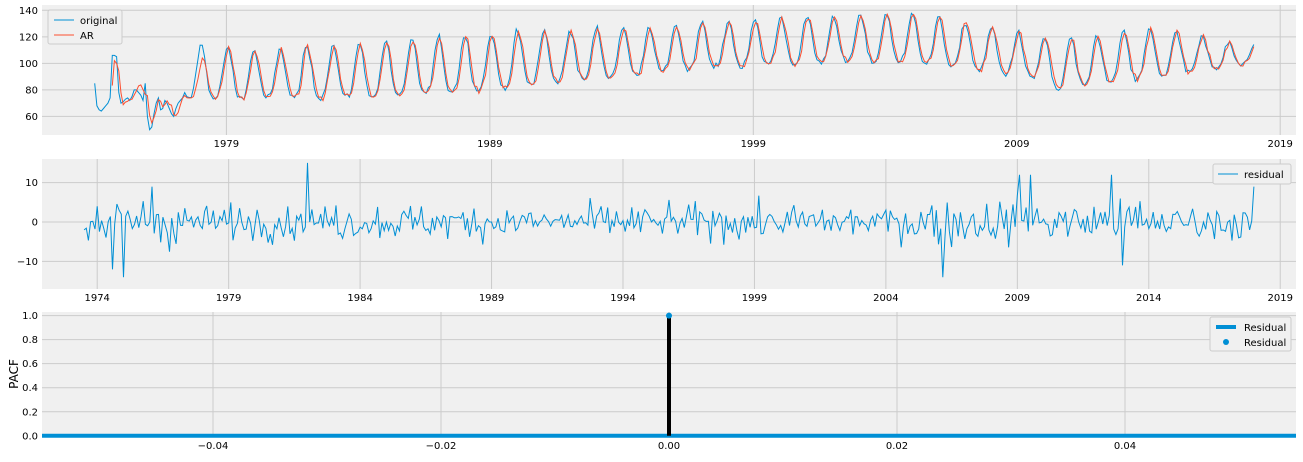 Image resolution: width=1303 pixels, height=462 pixels. Describe the element at coordinates (30, 376) in the screenshot. I see `bottom-chart-y-ticks: 0.0 0.2 0.4 0.6 0.8 1.0` at that location.